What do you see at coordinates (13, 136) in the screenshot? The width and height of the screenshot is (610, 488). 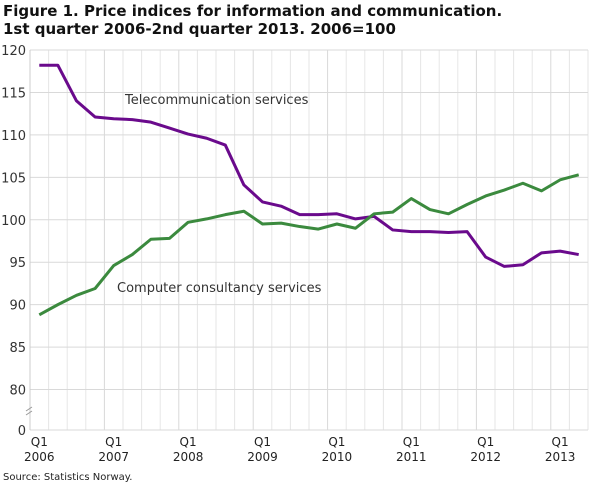 I see `y-tick-label: 110` at bounding box center [13, 136].